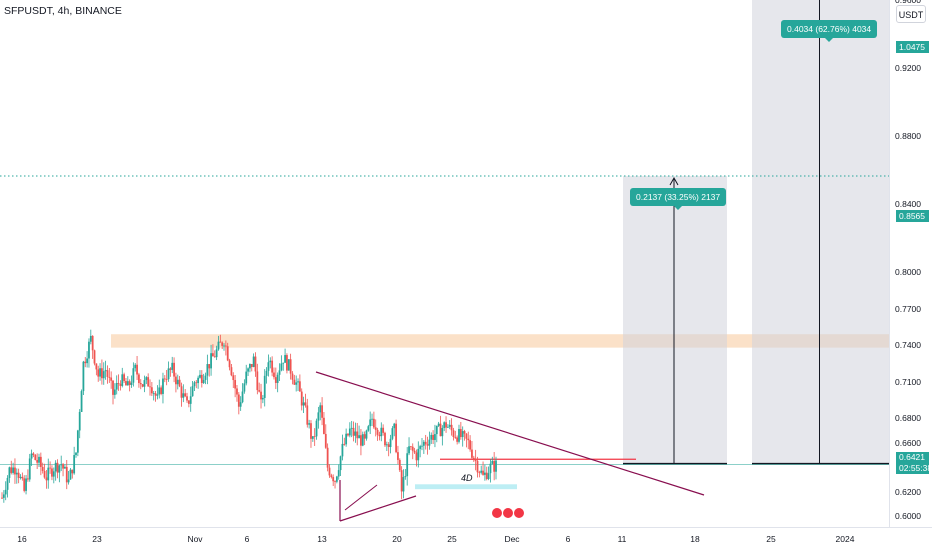 Image resolution: width=932 pixels, height=555 pixels. What do you see at coordinates (519, 513) in the screenshot?
I see `event-flag-icon` at bounding box center [519, 513].